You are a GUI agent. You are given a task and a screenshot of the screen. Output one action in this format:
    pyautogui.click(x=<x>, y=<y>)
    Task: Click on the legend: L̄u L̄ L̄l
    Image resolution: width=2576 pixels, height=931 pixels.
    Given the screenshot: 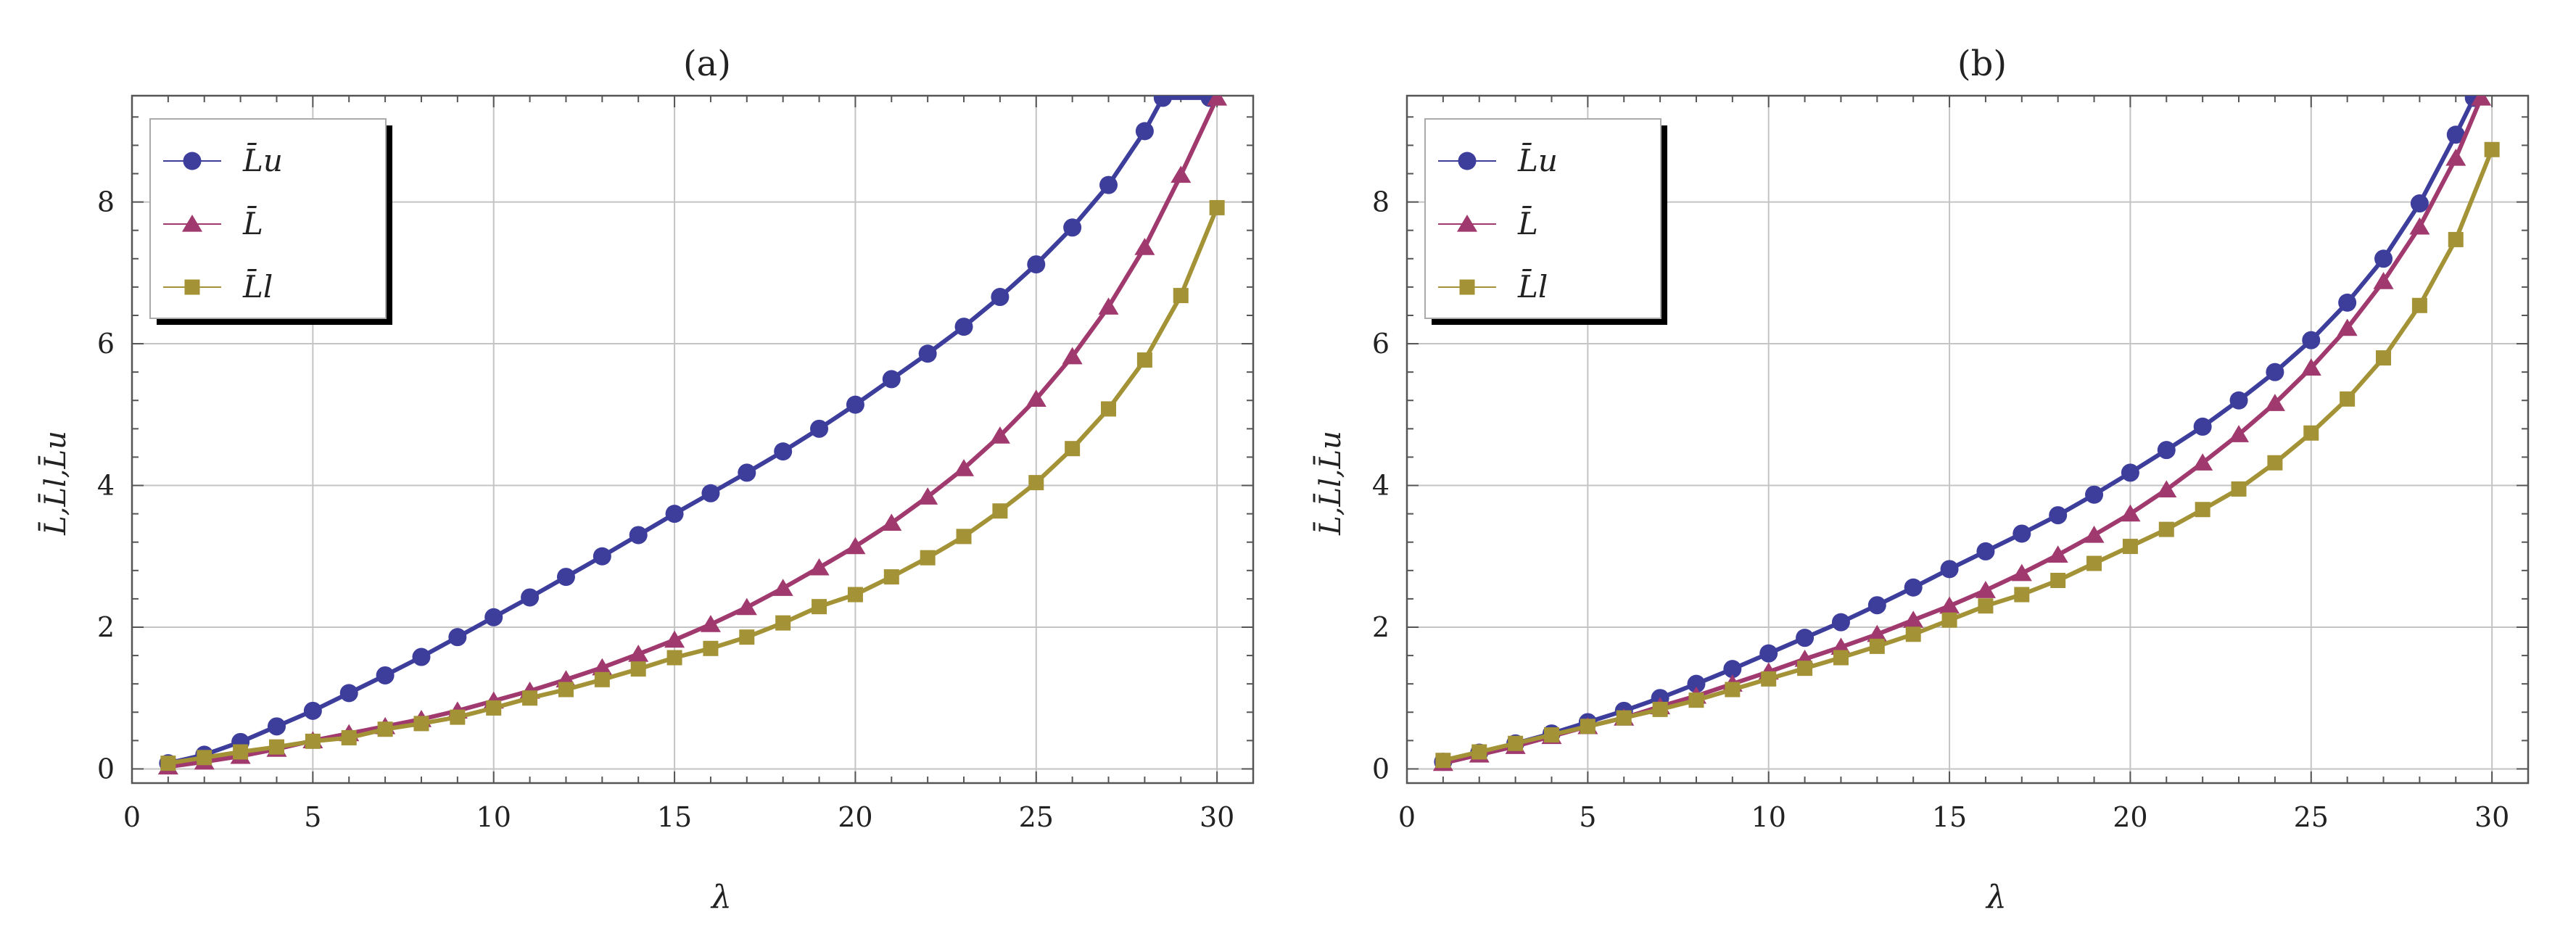 What is the action you would take?
    pyautogui.click(x=270, y=221)
    